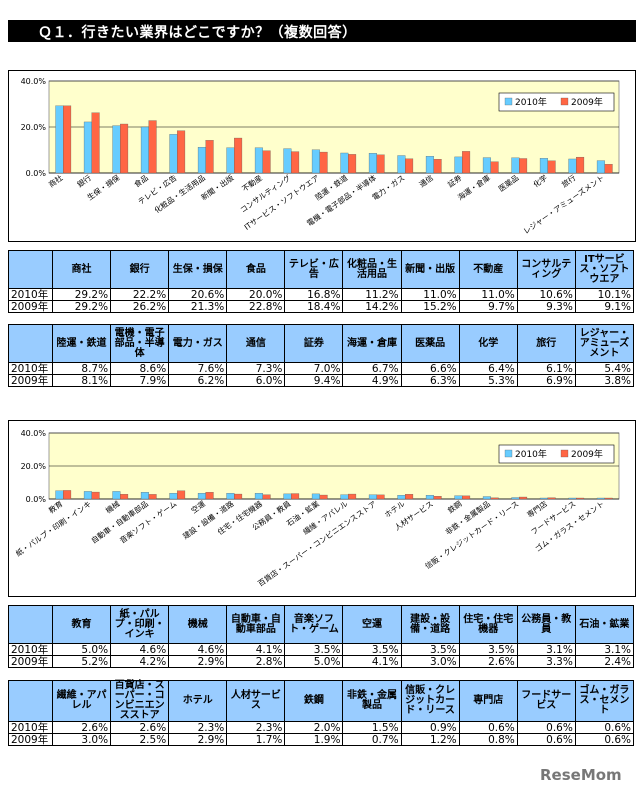  I want to click on bar-2009年-生保・損保, so click(124, 148).